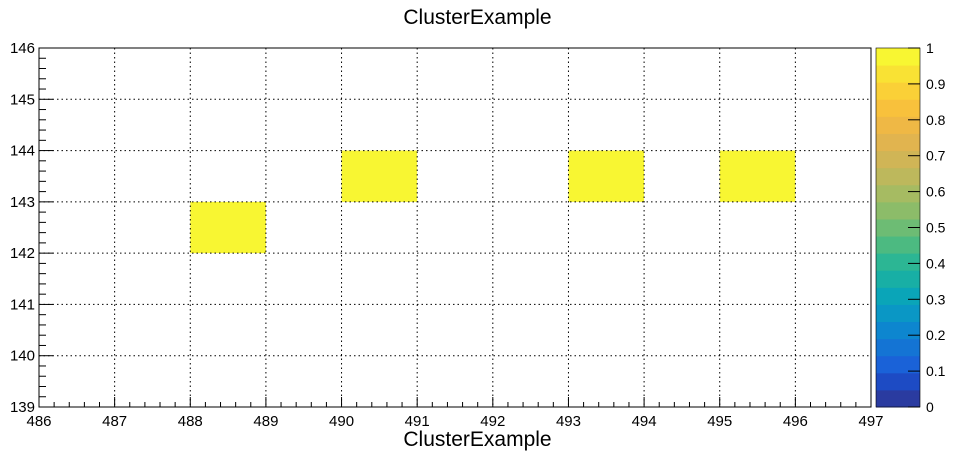 Image resolution: width=955 pixels, height=456 pixels. Describe the element at coordinates (114, 421) in the screenshot. I see `x-tick-label: 487` at that location.